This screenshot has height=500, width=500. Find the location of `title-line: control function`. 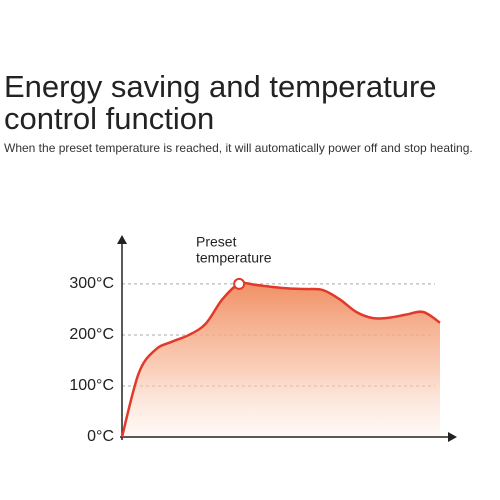

title-line: control function is located at coordinates (109, 118).